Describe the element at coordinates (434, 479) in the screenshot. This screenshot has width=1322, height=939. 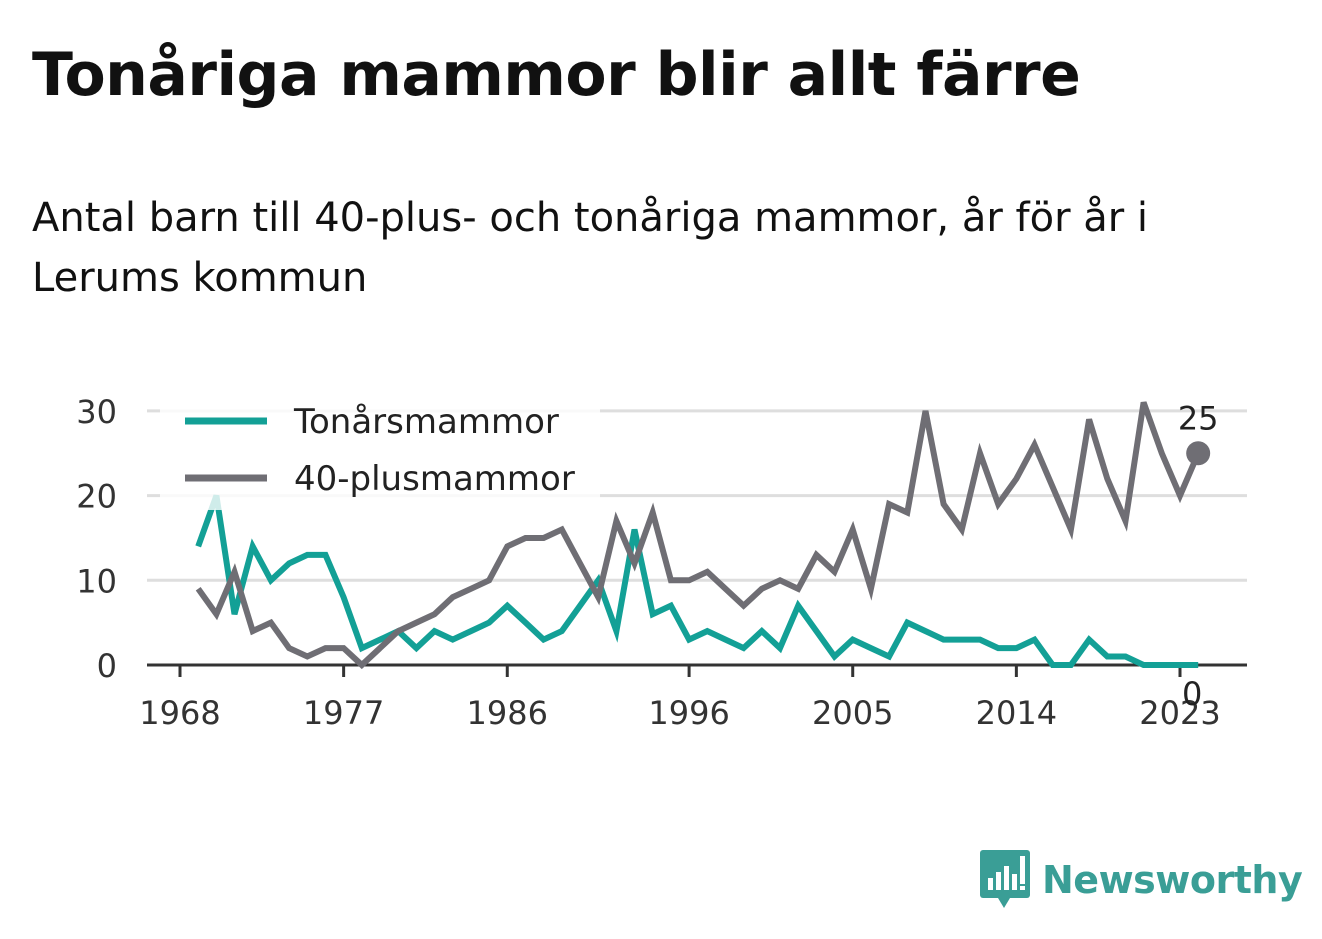
I see `legend-label: 40-plusmammor` at that location.